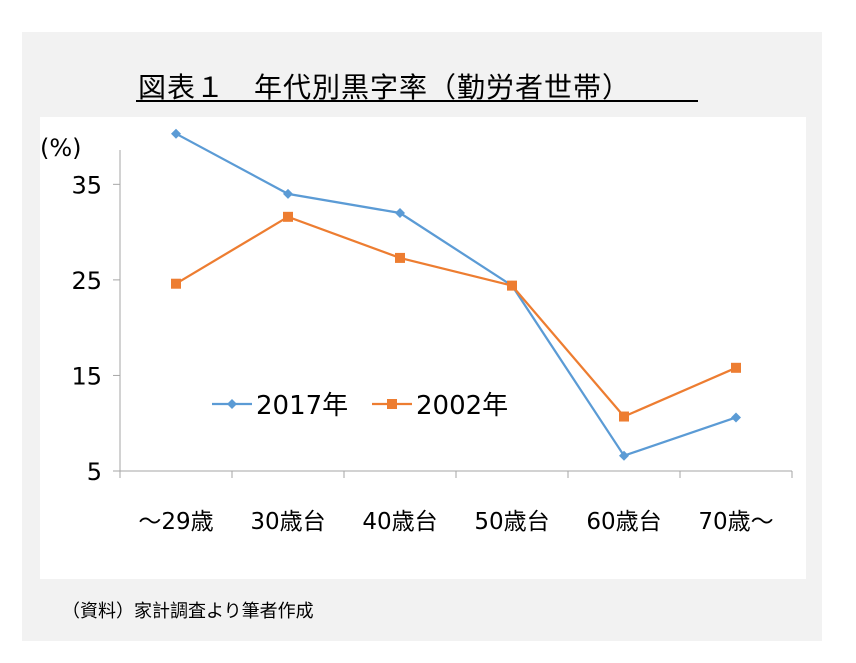  What do you see at coordinates (417, 101) in the screenshot?
I see `title-underline` at bounding box center [417, 101].